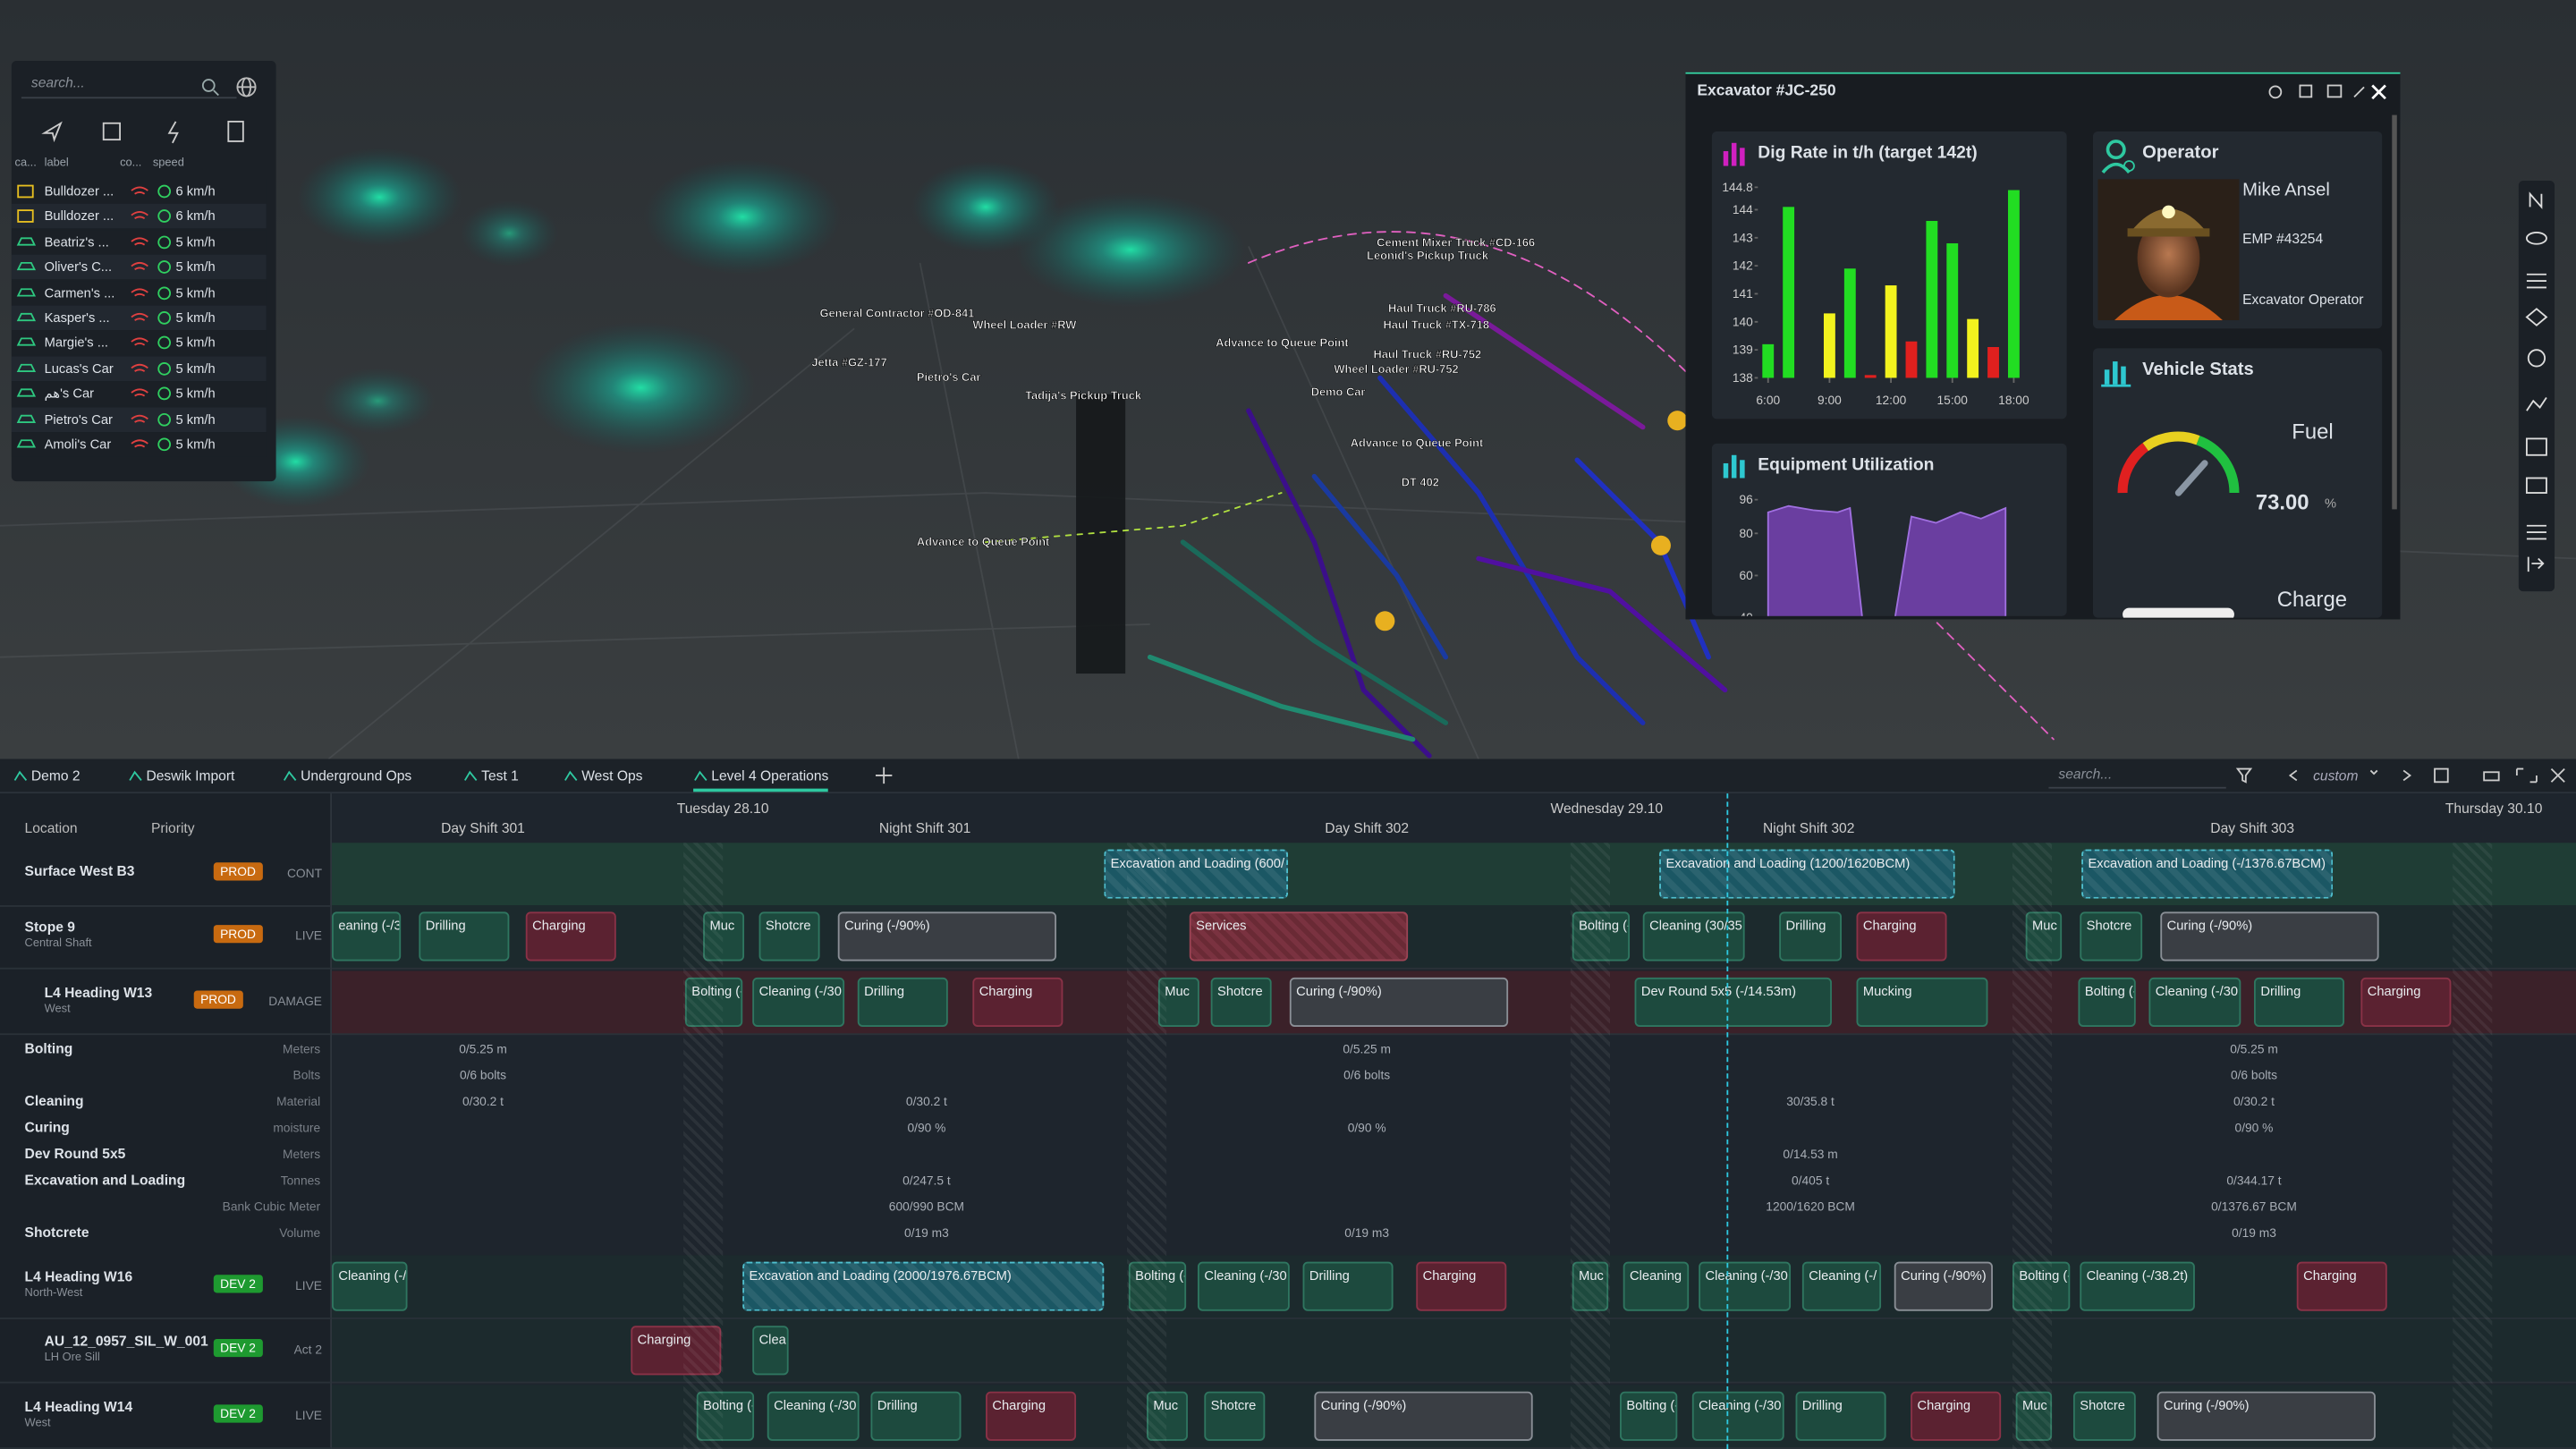 The height and width of the screenshot is (1449, 2576). I want to click on range-select: custom, so click(2336, 775).